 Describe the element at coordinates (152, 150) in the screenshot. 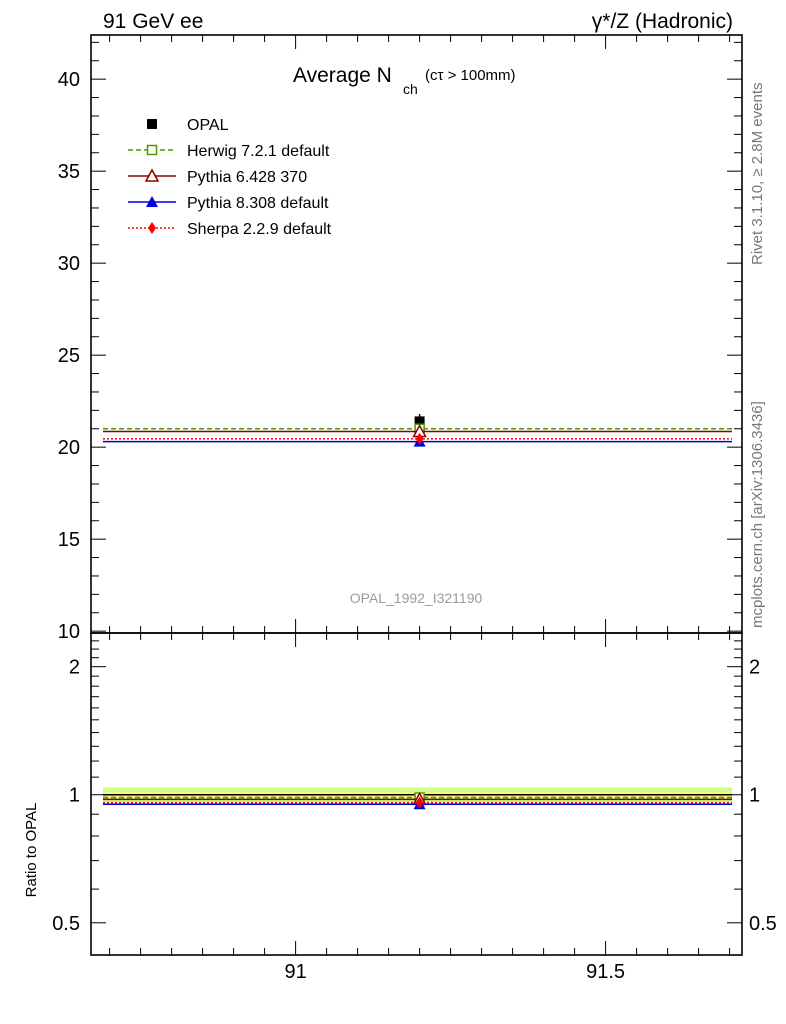

I see `legend-marker-herwig` at that location.